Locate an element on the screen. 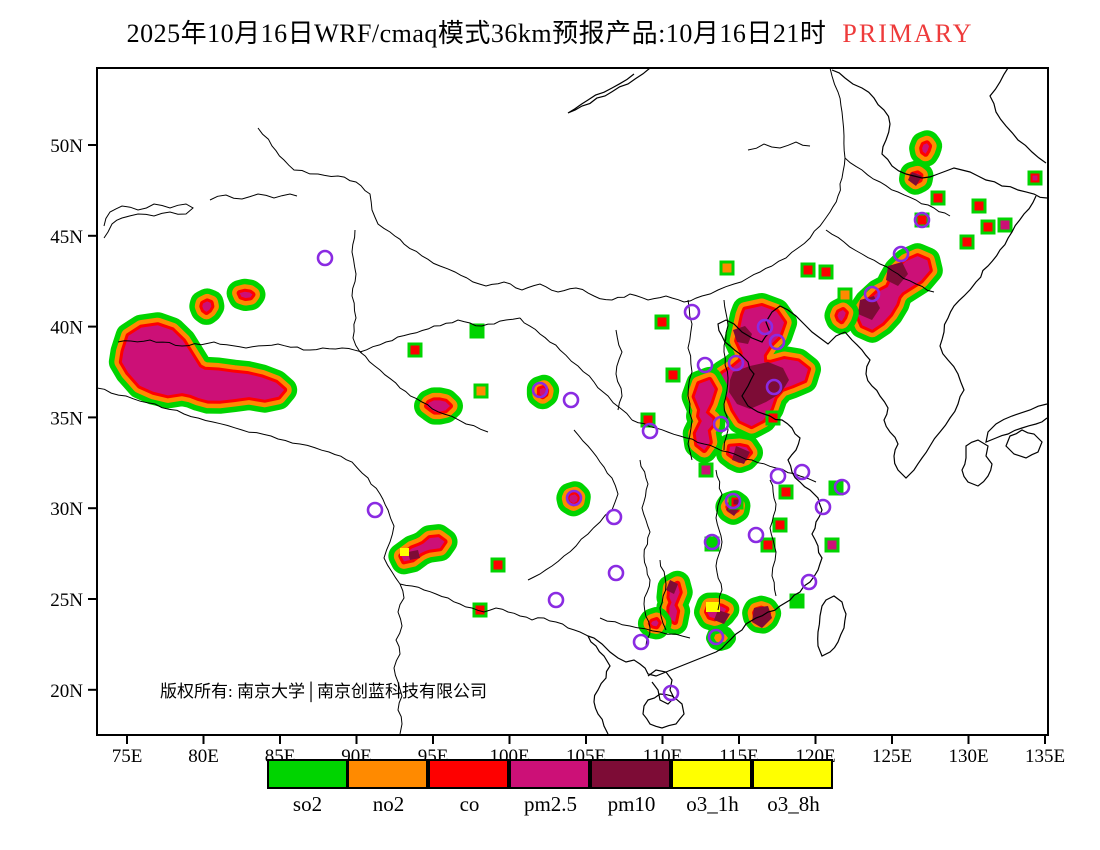 The height and width of the screenshot is (850, 1100). blob-kunlun-b is located at coordinates (246, 295).